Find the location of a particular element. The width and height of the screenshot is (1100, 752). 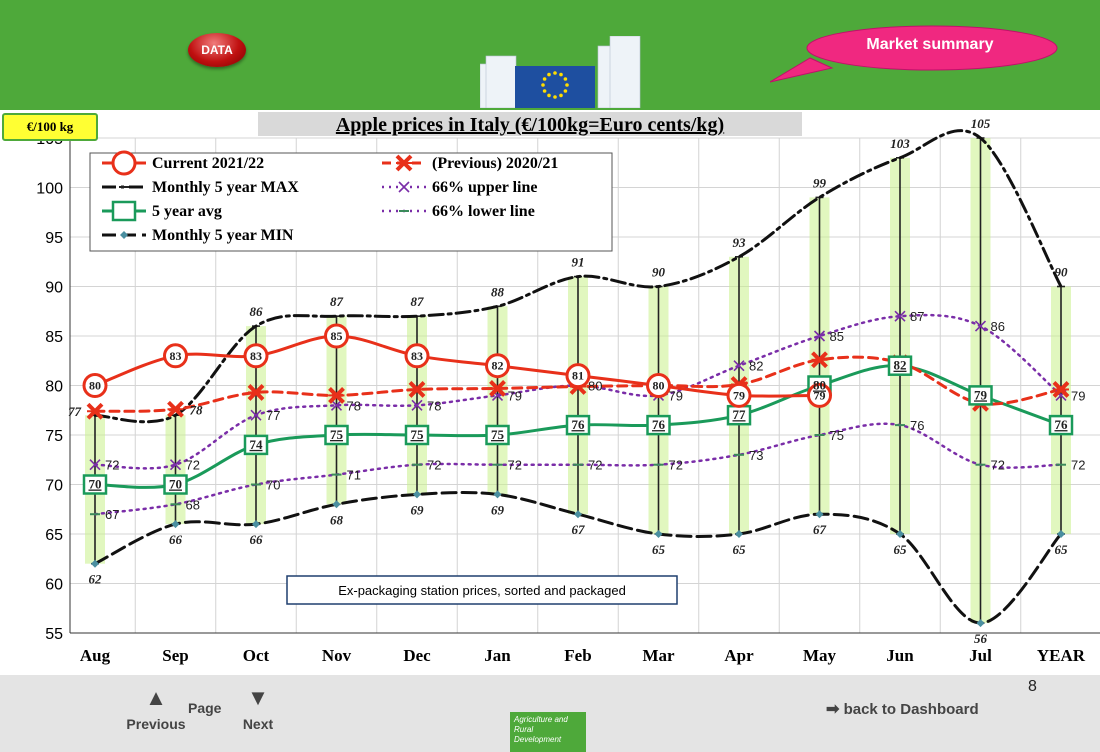

legend-label: Monthly 5 year MIN is located at coordinates (223, 235).